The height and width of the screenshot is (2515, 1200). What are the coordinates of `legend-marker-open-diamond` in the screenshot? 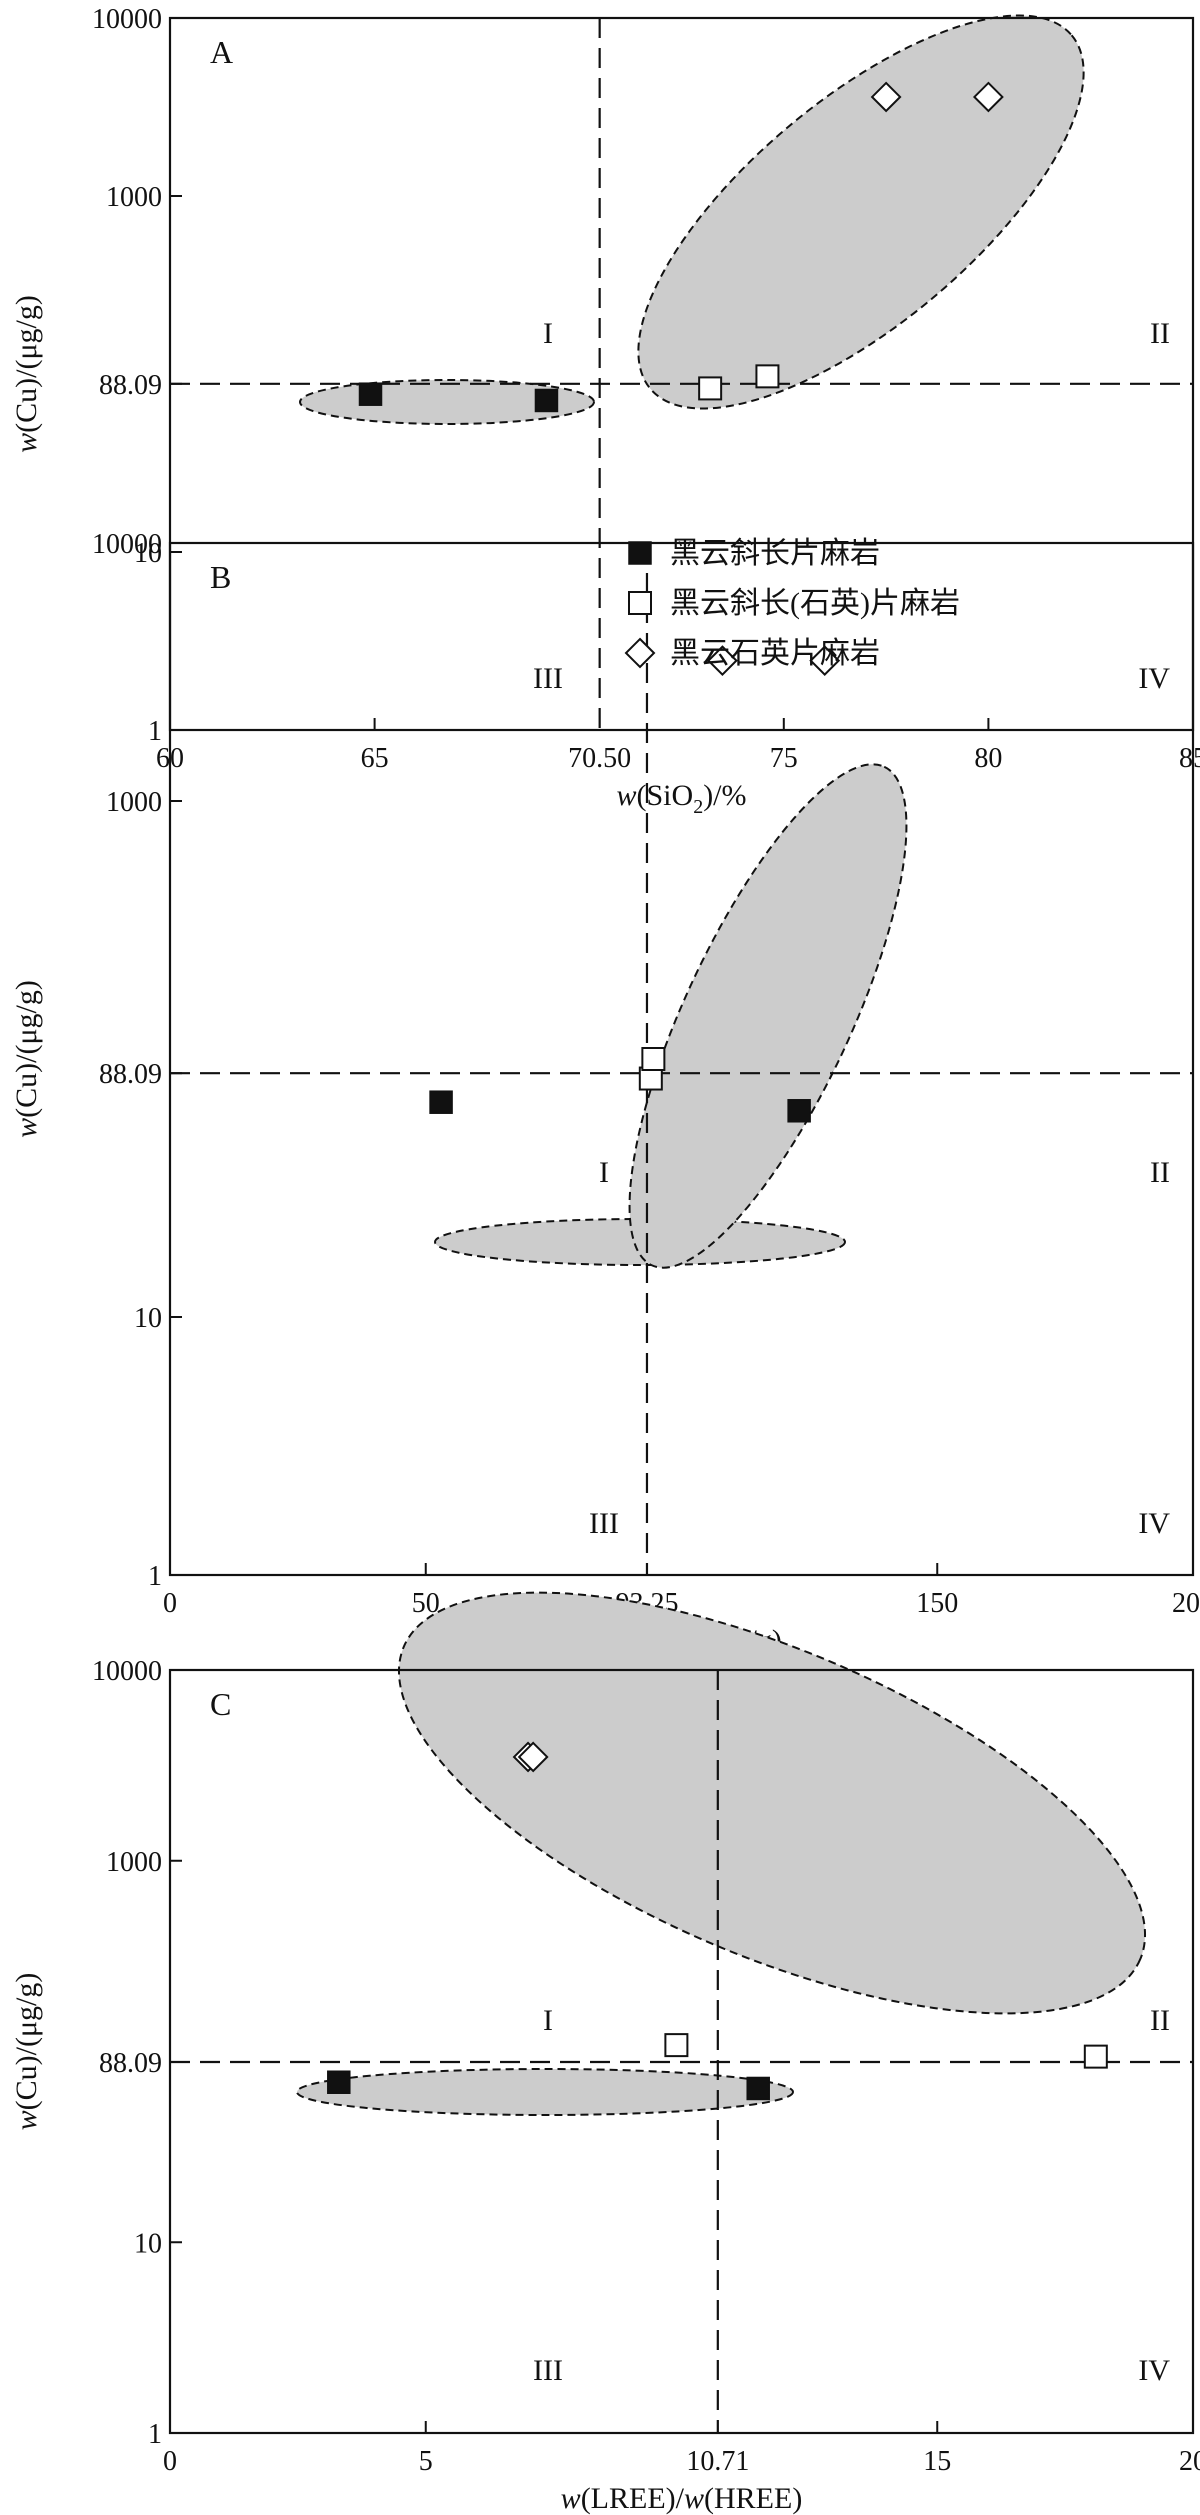 It's located at (640, 653).